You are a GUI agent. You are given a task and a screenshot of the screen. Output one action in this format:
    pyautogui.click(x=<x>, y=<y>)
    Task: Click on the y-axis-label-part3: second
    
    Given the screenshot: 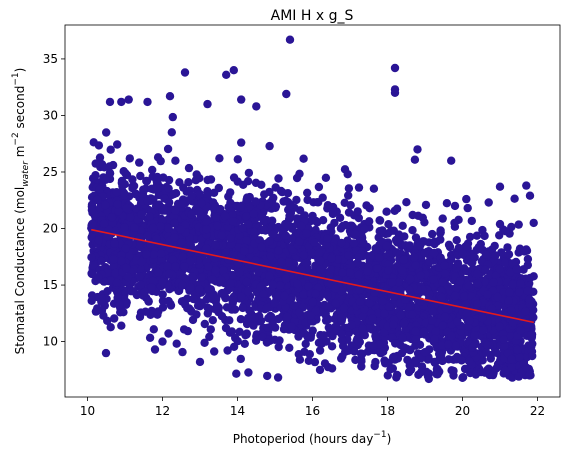 What is the action you would take?
    pyautogui.click(x=20, y=109)
    